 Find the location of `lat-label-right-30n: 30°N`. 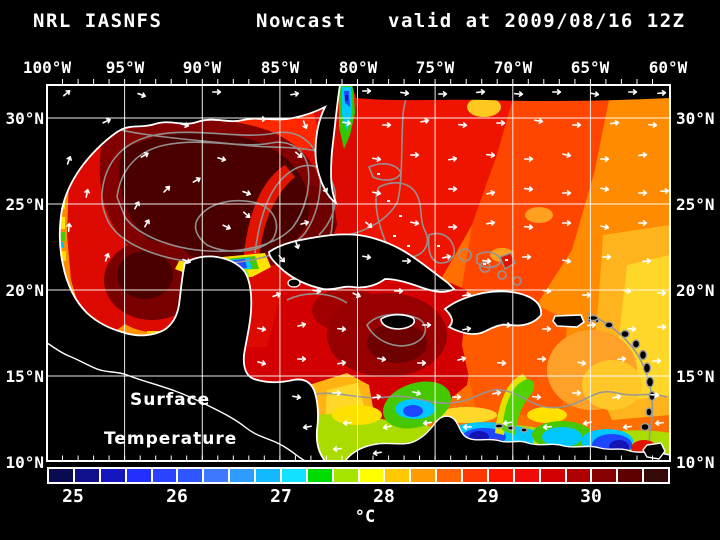

lat-label-right-30n: 30°N is located at coordinates (695, 118).